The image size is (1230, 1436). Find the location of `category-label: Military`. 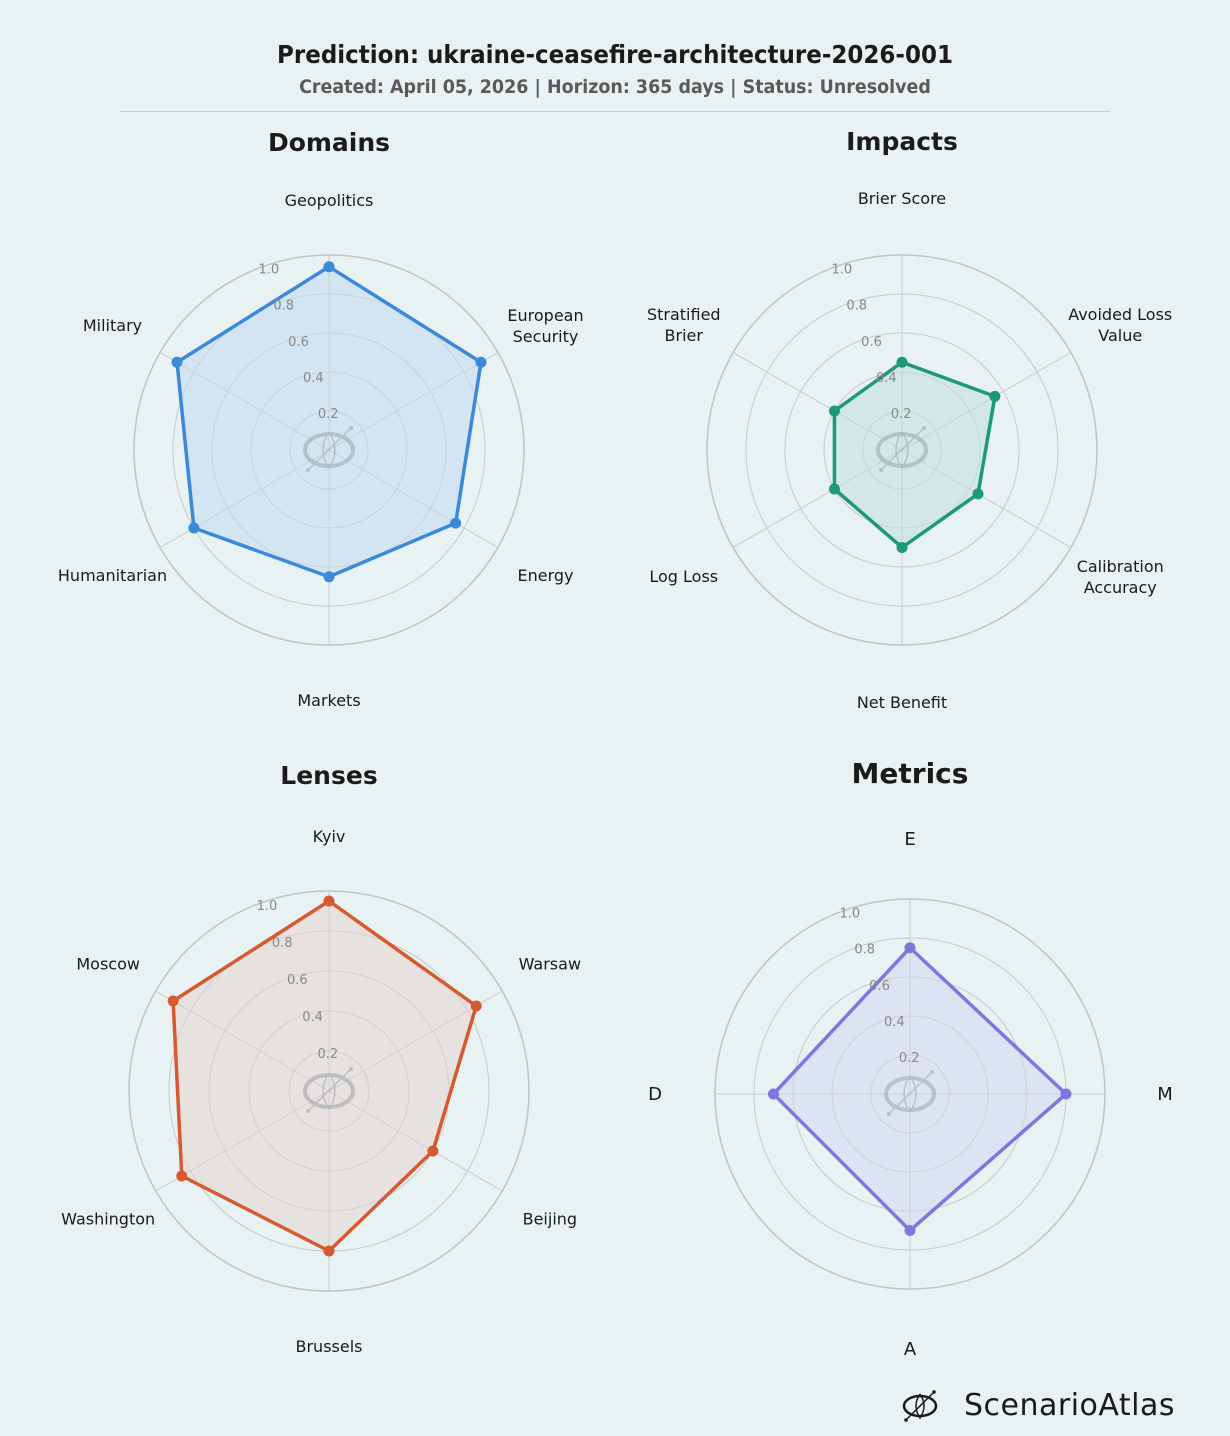

category-label: Military is located at coordinates (112, 325).